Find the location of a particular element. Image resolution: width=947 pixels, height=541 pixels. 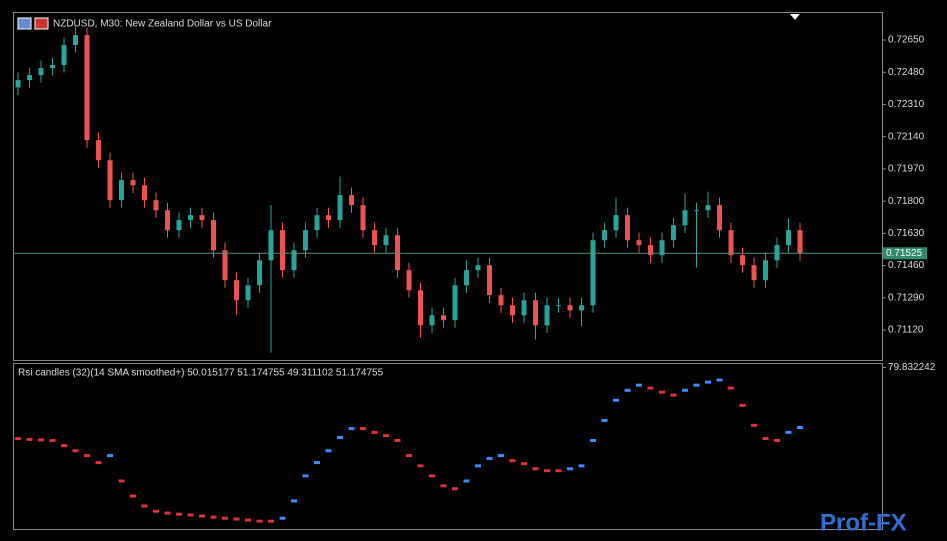

last-price-label: 0.71525 is located at coordinates (904, 253).